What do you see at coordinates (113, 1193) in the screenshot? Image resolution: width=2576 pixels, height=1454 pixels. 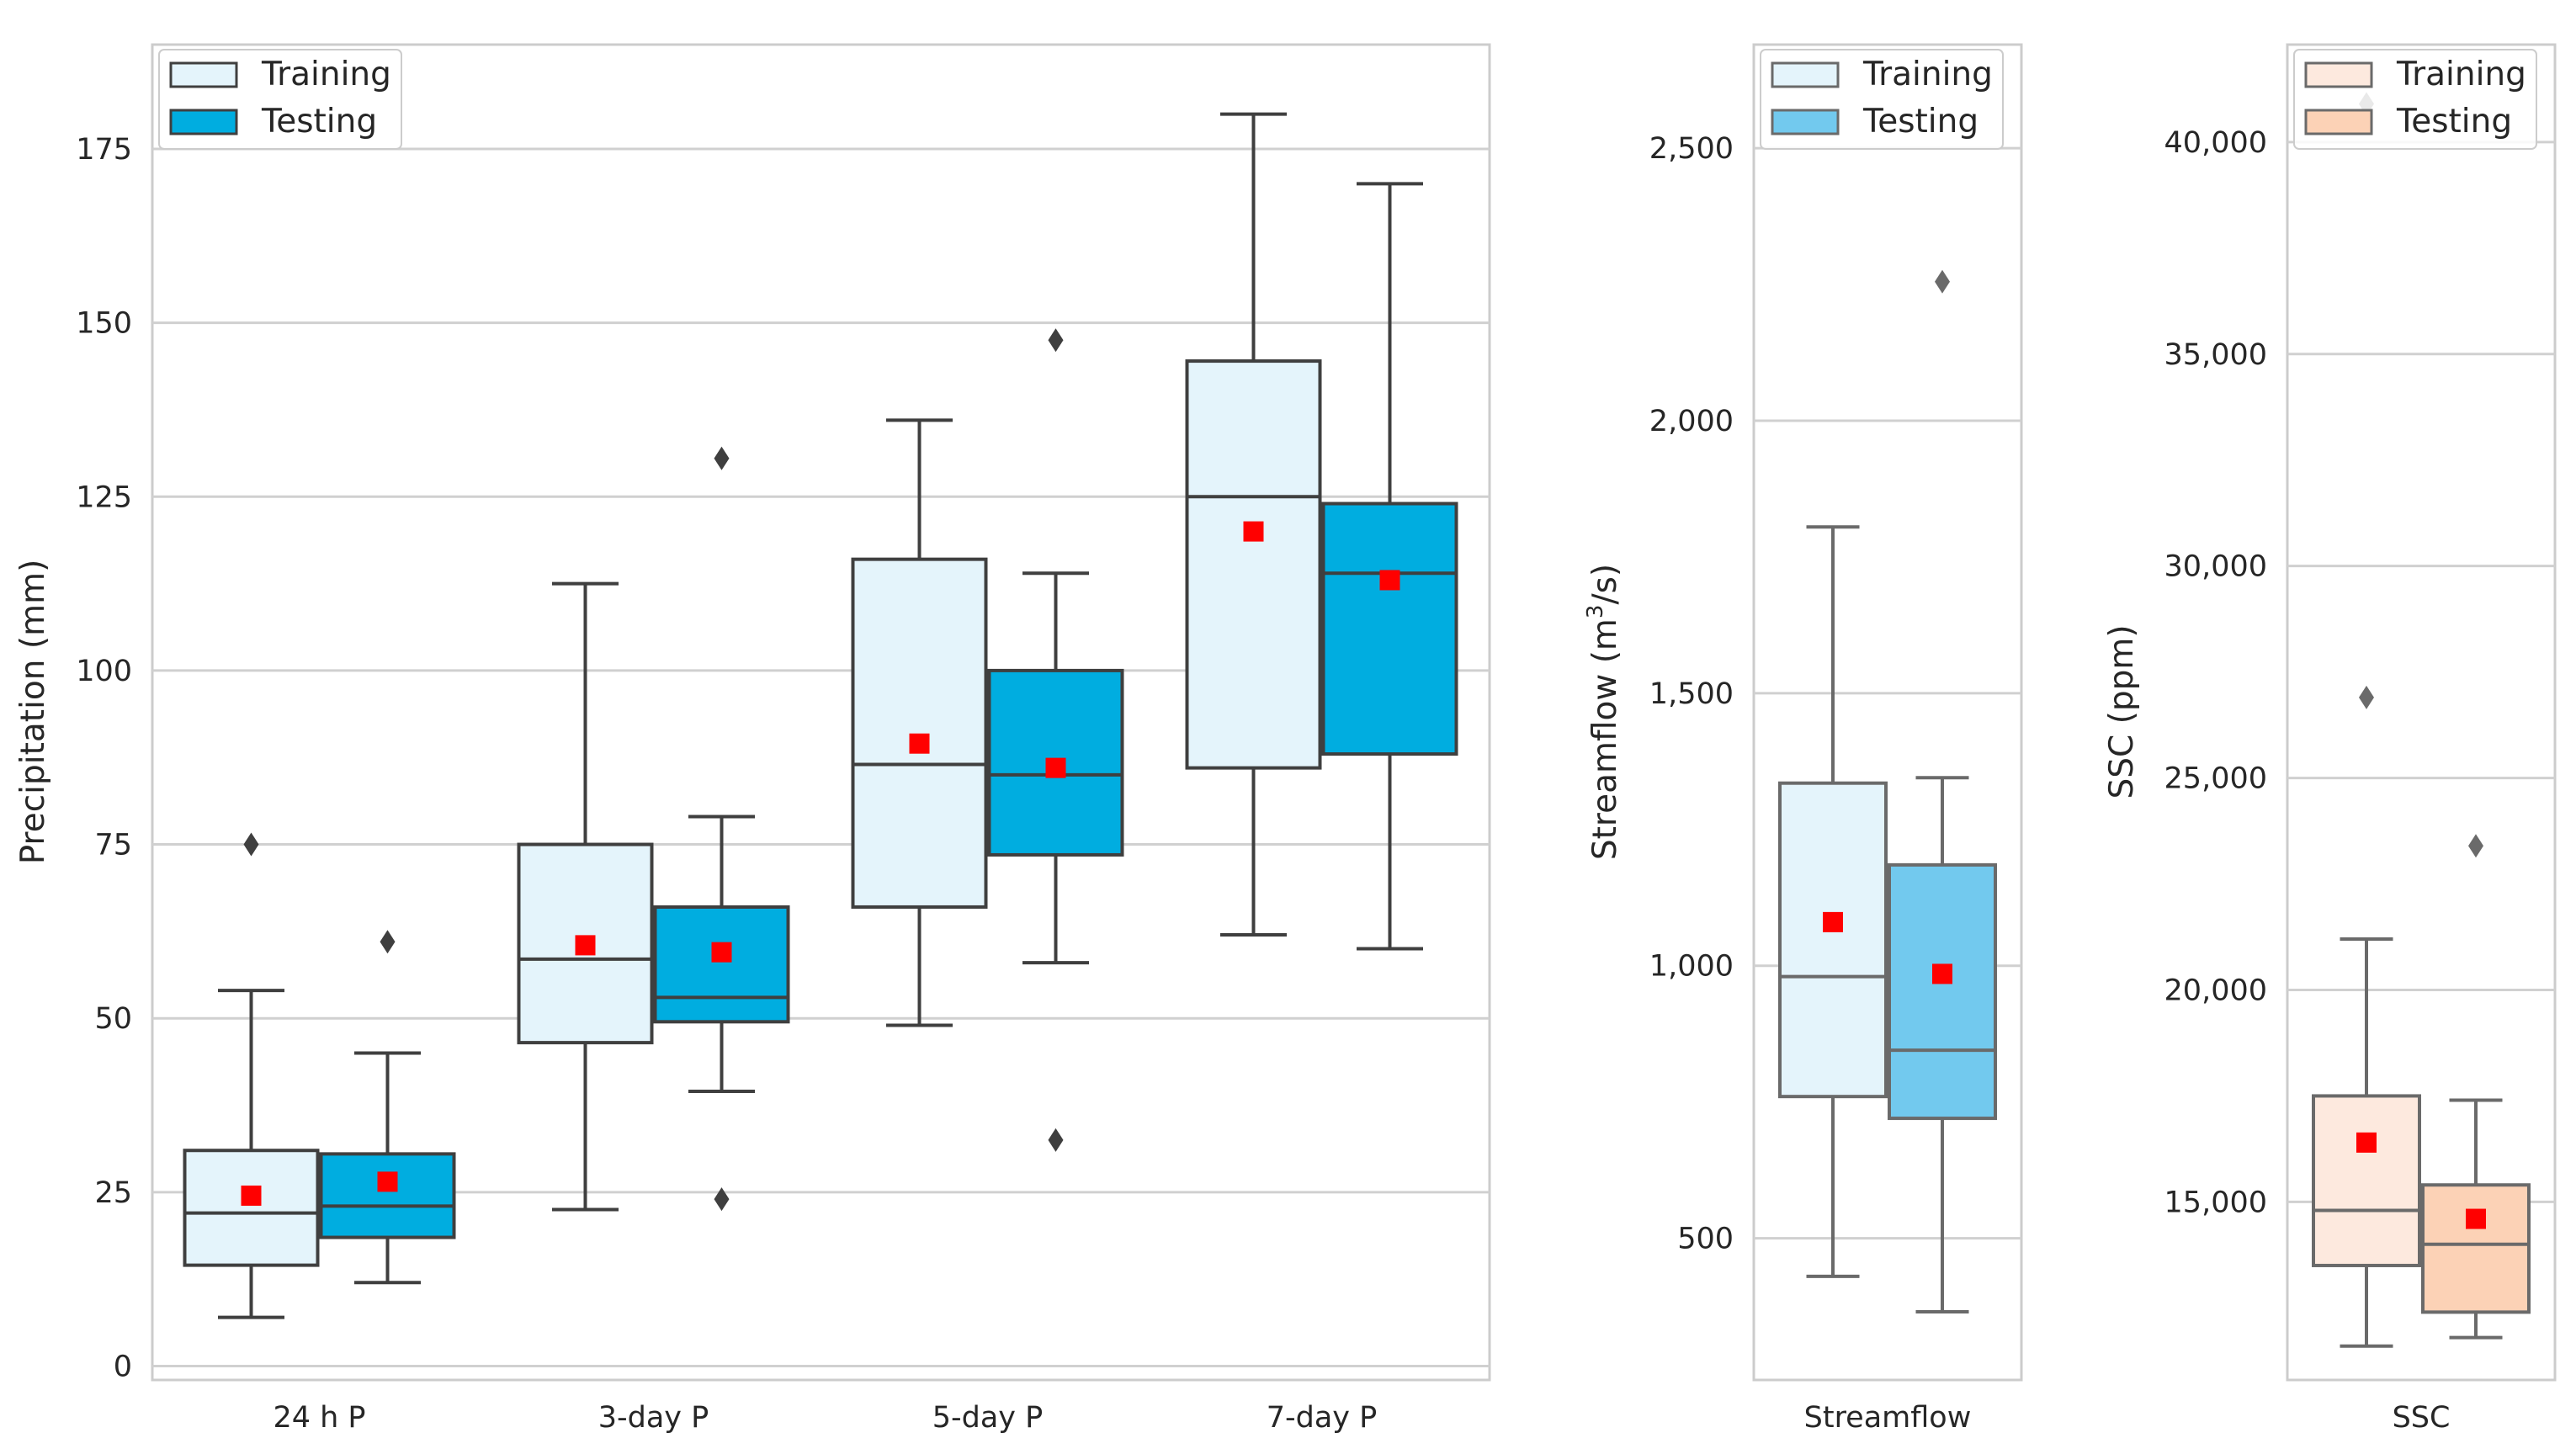 I see `y-tick-label: 25` at bounding box center [113, 1193].